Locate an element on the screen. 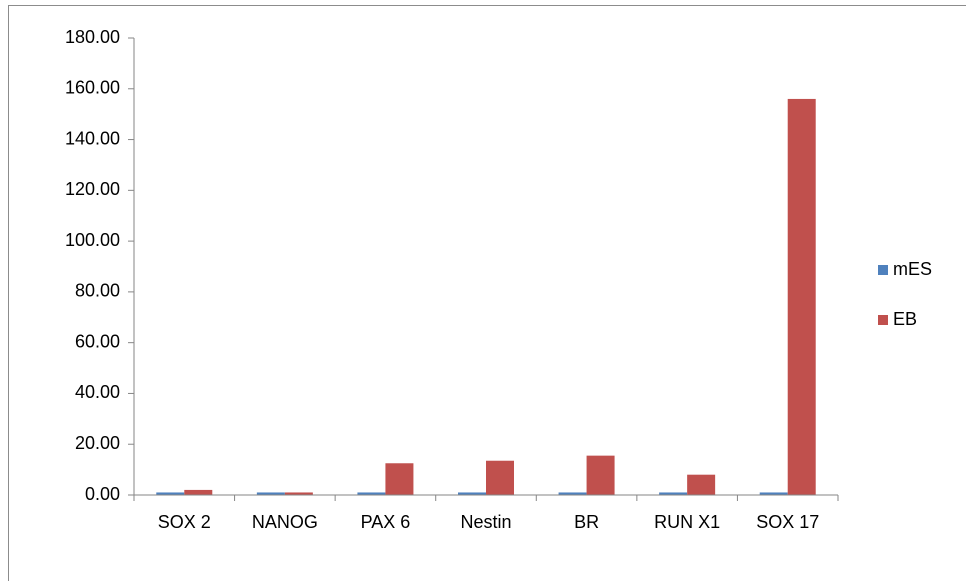 The height and width of the screenshot is (586, 966). y-tick-label: 140.00 is located at coordinates (92, 138).